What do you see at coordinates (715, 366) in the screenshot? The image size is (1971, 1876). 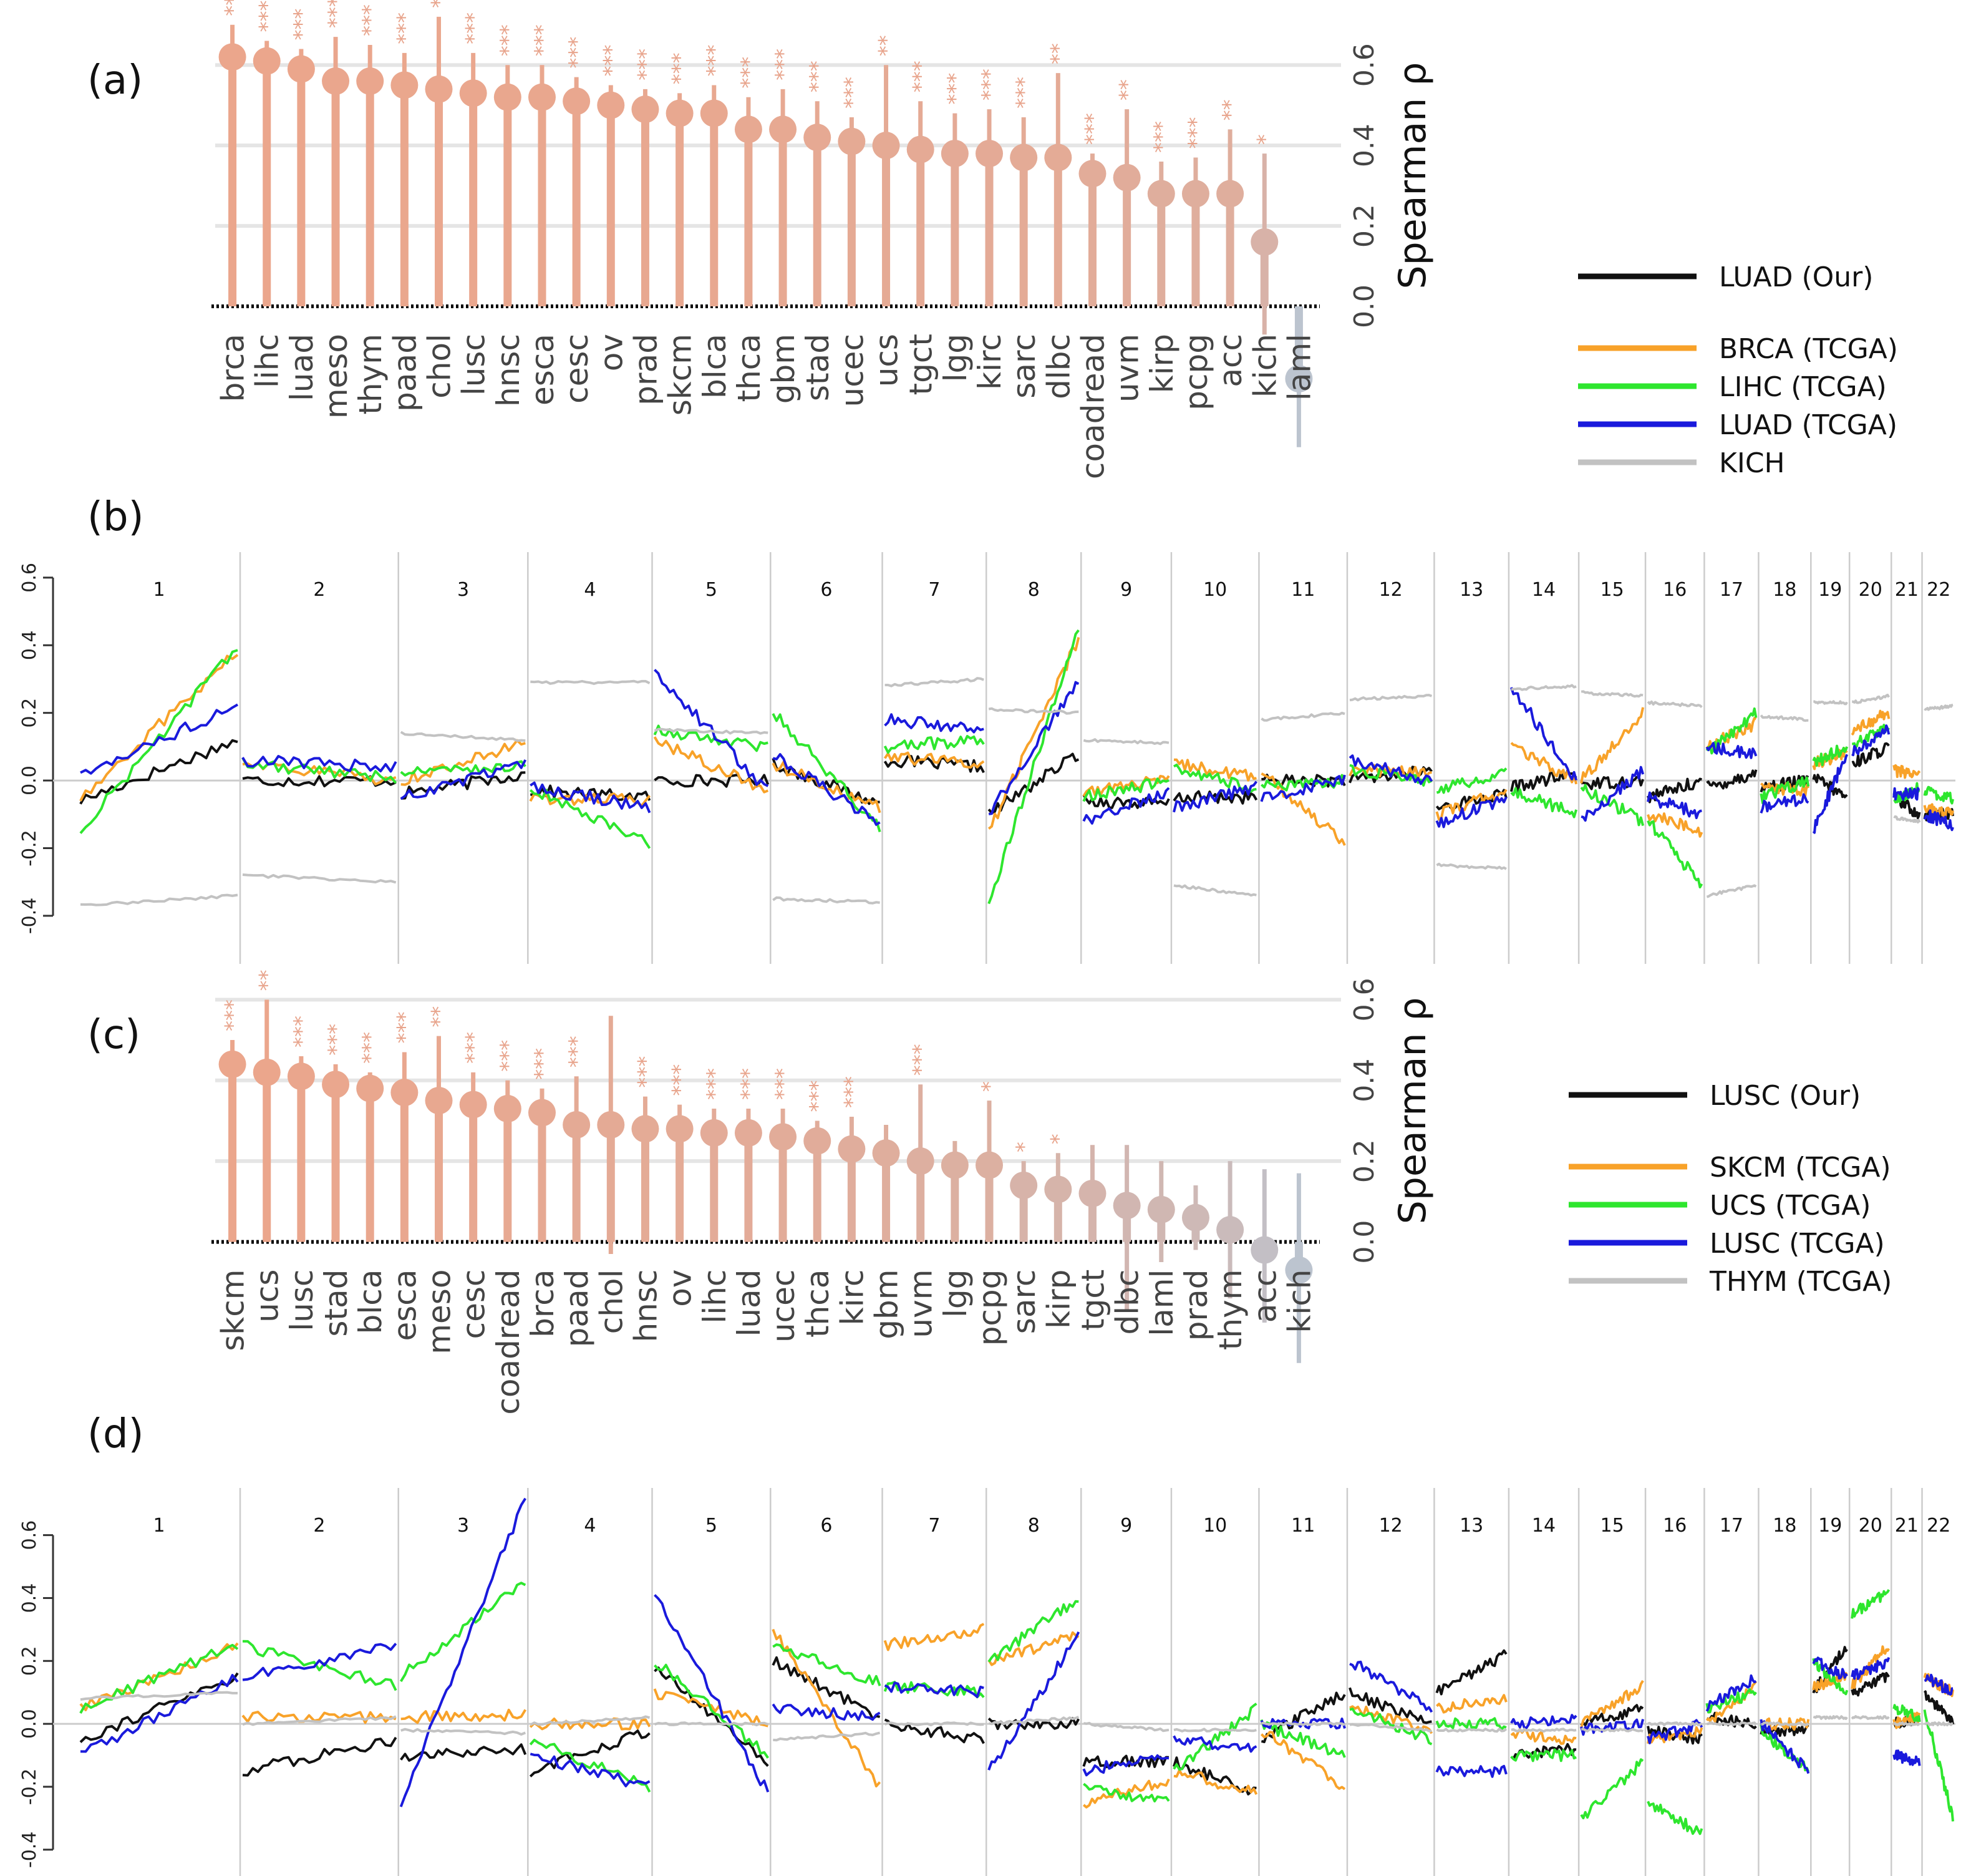 I see `category-label: blca` at bounding box center [715, 366].